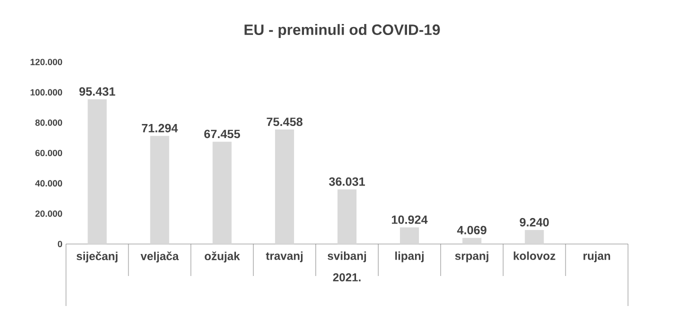 Image resolution: width=685 pixels, height=325 pixels. I want to click on data-label: 36.031, so click(347, 181).